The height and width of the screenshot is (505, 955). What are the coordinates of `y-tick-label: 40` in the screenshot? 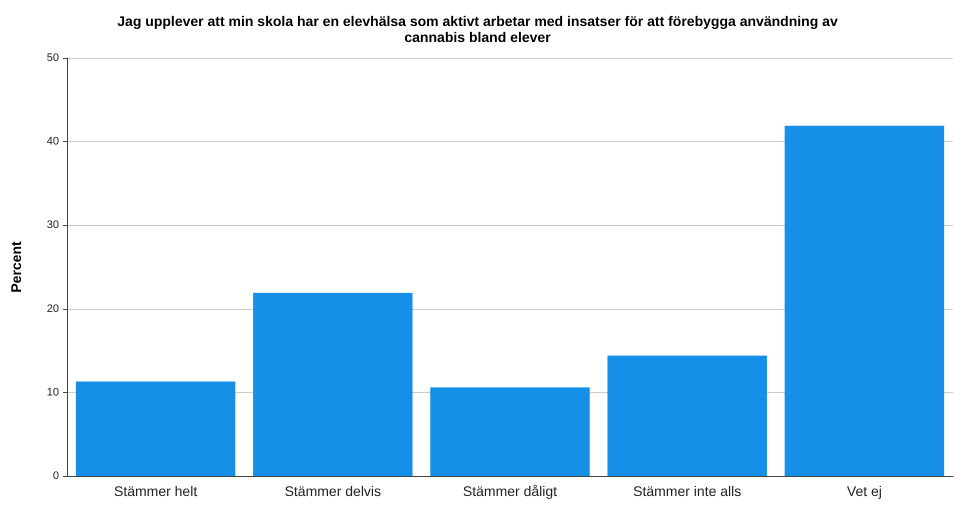 It's located at (52, 142).